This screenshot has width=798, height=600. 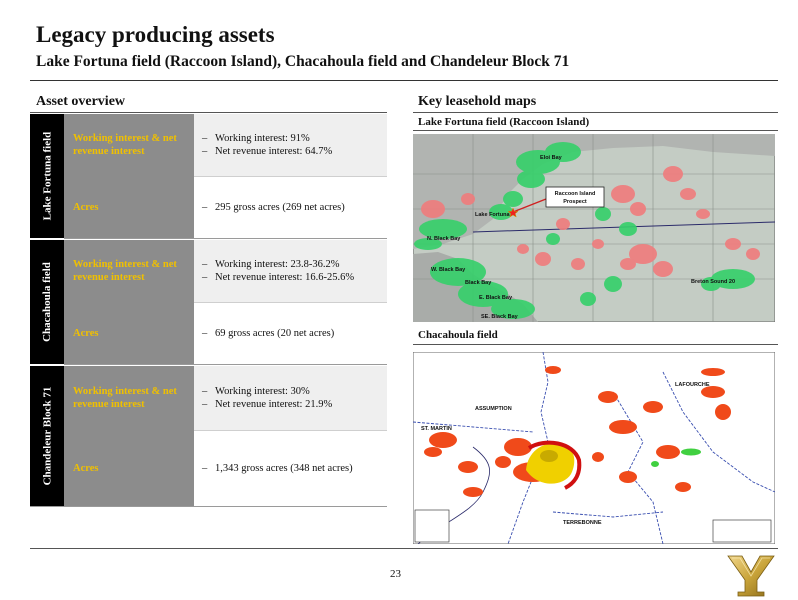 I want to click on lake-fortuna-label: Lake Fortuna, so click(x=492, y=215).